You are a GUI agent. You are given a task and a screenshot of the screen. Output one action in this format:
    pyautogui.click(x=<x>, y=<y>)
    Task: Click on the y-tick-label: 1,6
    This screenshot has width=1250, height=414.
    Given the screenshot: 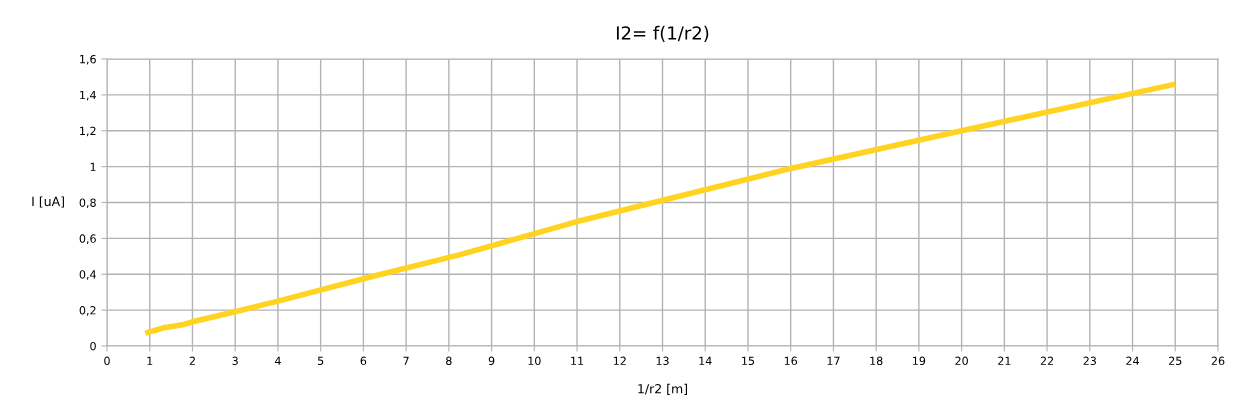 What is the action you would take?
    pyautogui.click(x=88, y=59)
    